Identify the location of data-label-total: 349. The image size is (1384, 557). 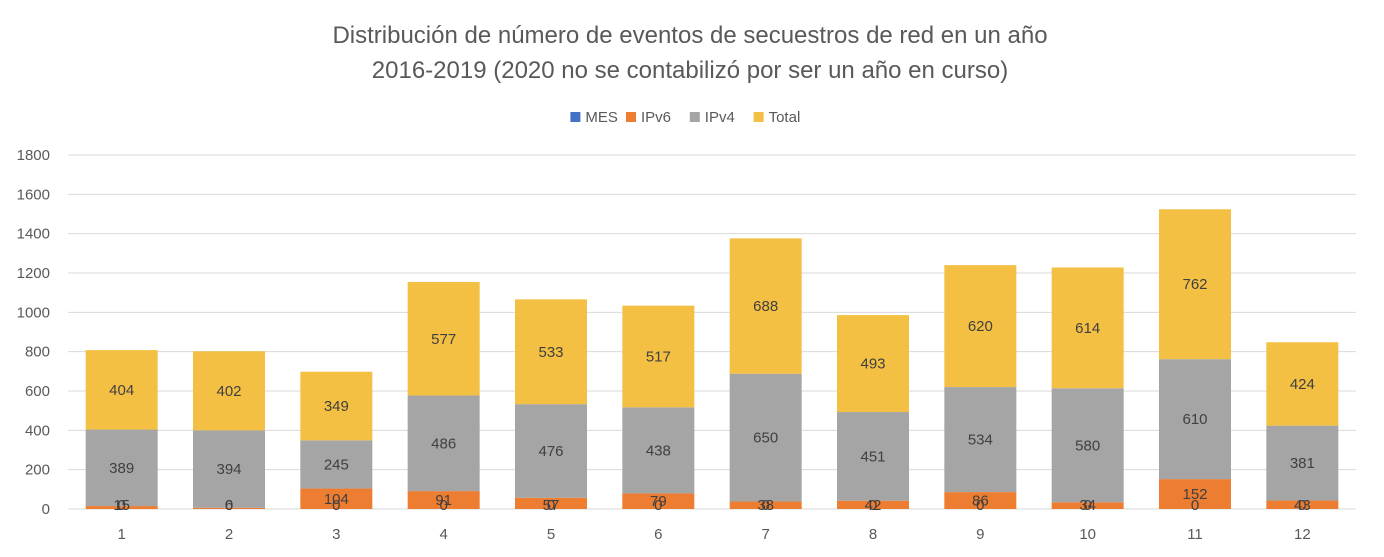
(336, 406).